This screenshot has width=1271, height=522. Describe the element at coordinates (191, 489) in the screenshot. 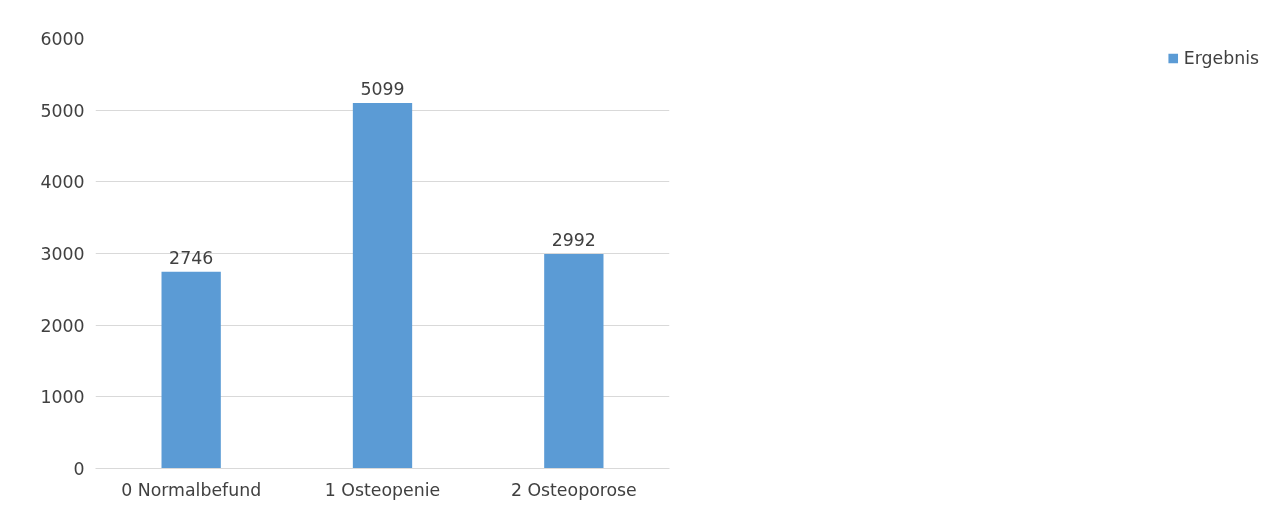

I see `x-tick-label: 0 Normalbefund` at that location.